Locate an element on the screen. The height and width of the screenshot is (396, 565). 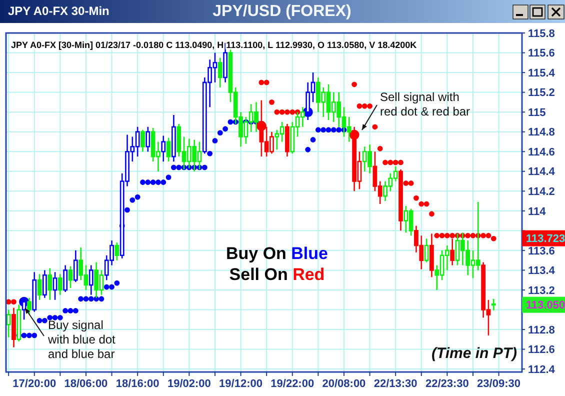
y-tick-label: 113.6 is located at coordinates (541, 251).